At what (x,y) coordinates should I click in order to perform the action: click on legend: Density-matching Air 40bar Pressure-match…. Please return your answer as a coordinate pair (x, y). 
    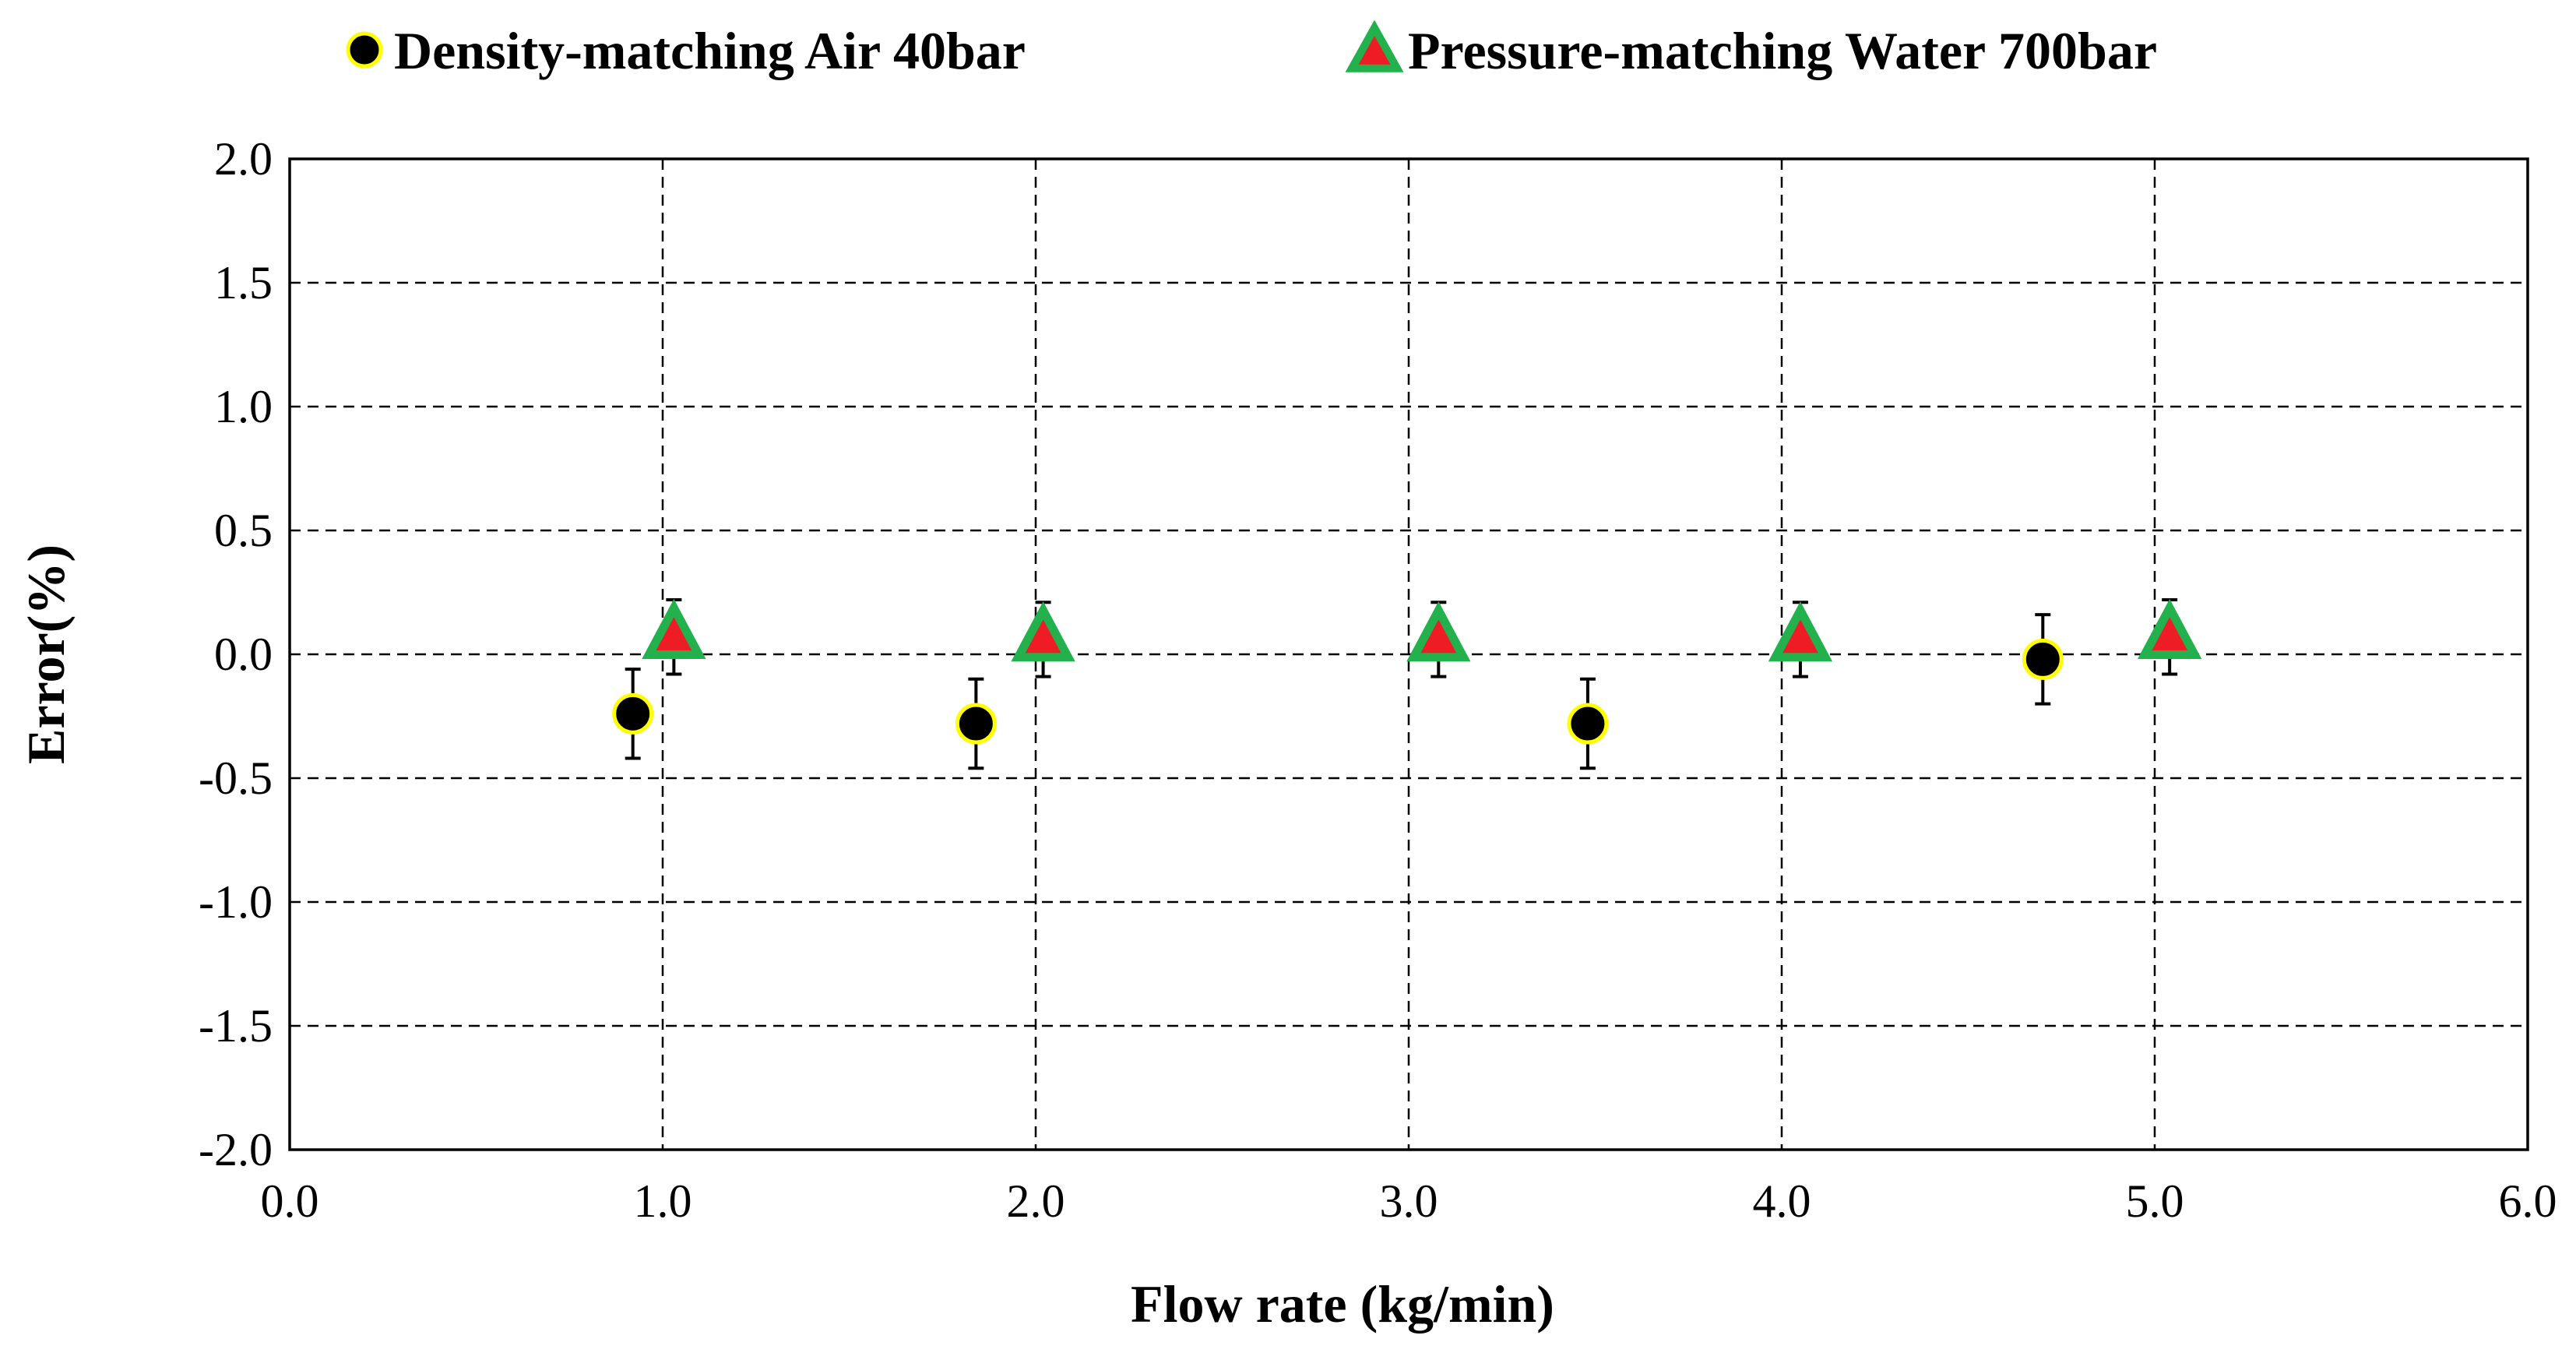
    Looking at the image, I should click on (1251, 49).